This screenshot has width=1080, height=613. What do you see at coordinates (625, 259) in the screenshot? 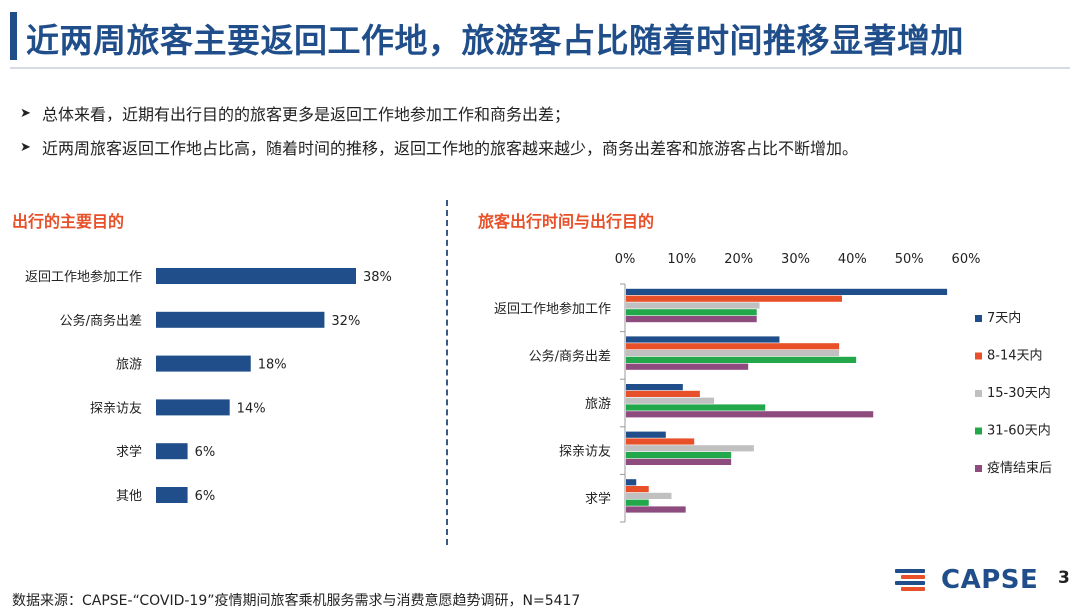
I see `right-x-tick-label: 0%` at bounding box center [625, 259].